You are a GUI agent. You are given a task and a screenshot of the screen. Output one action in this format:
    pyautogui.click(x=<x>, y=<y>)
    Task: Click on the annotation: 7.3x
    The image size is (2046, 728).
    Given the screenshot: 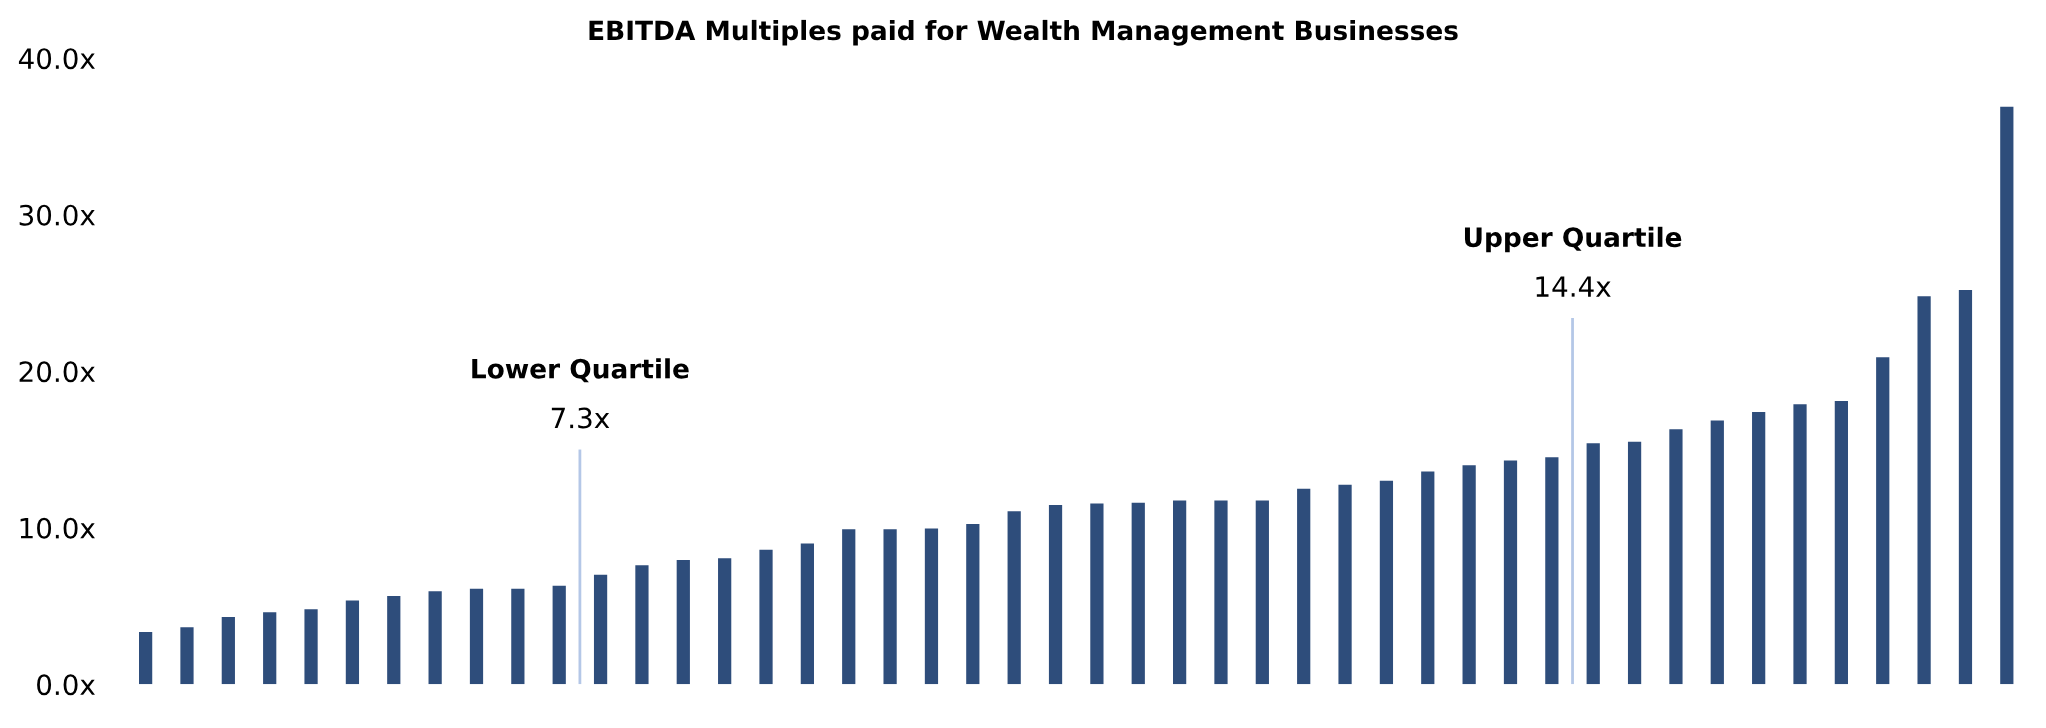 What is the action you would take?
    pyautogui.click(x=580, y=418)
    